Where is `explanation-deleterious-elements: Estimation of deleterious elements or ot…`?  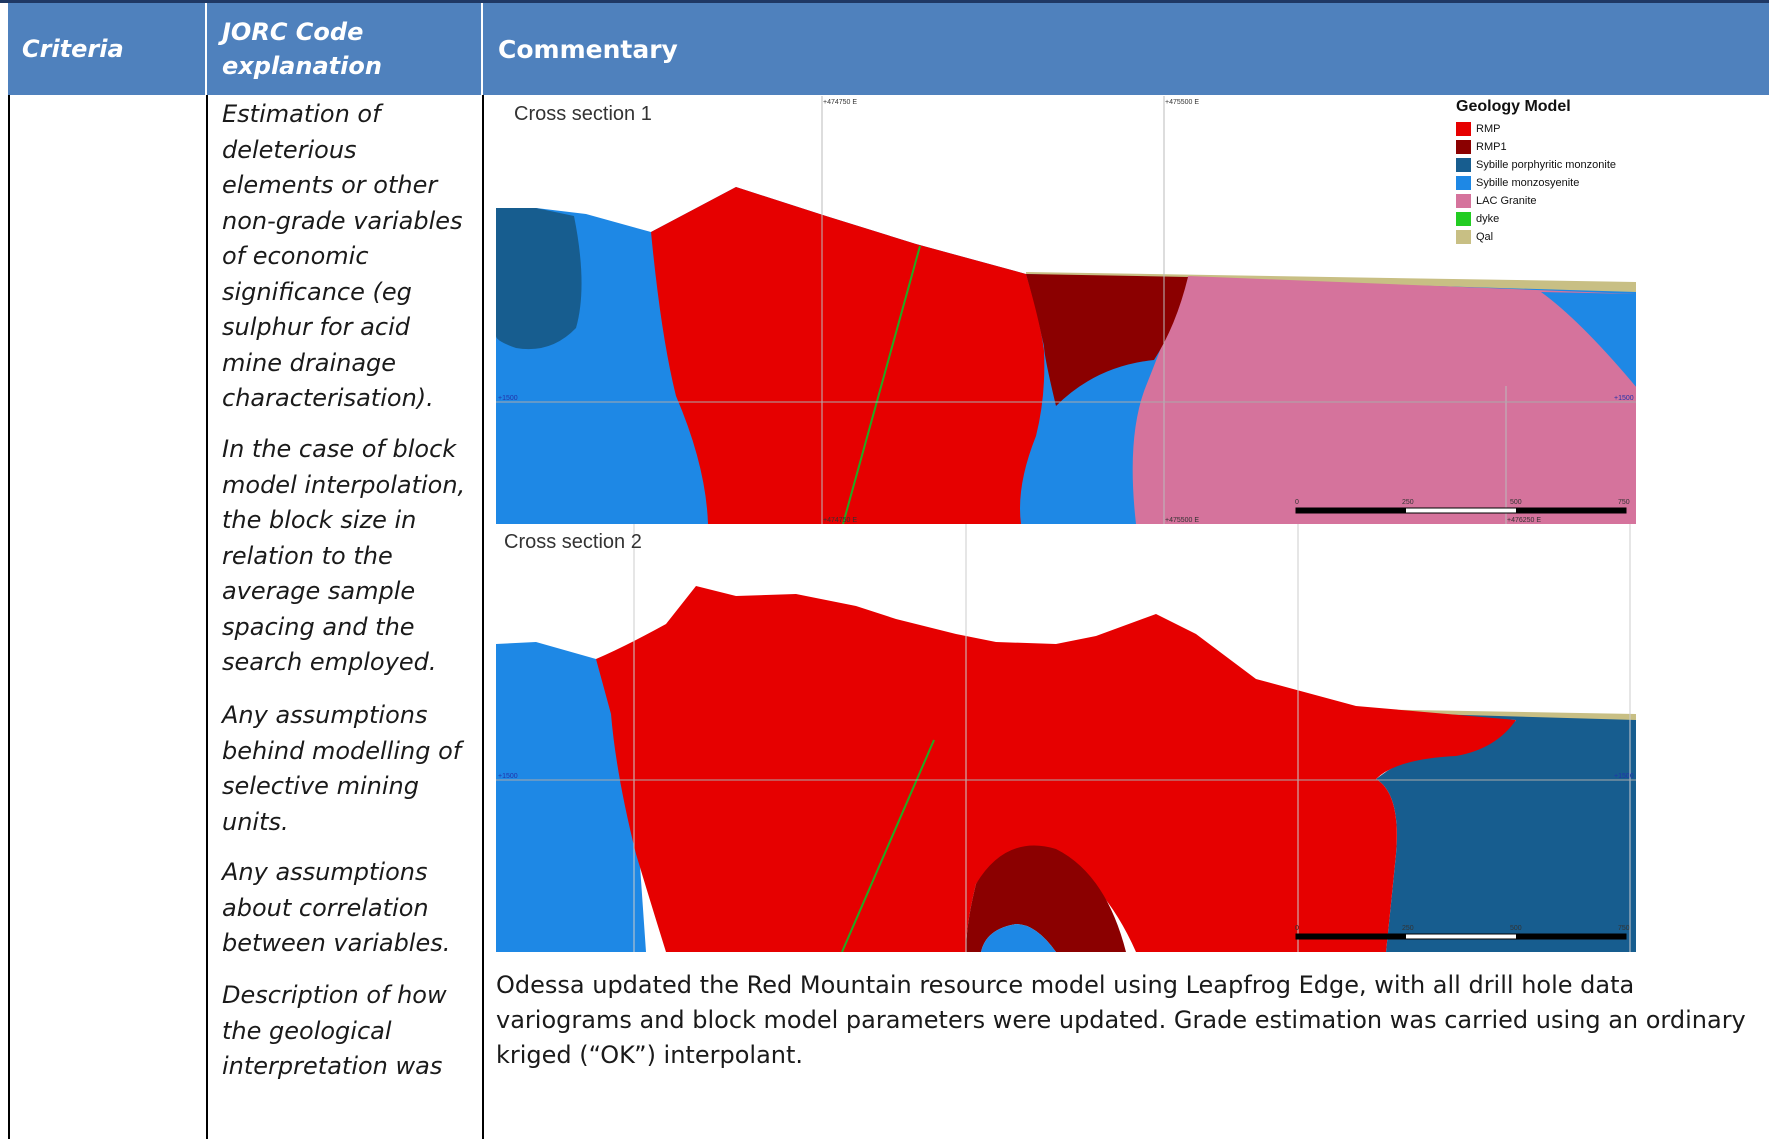
explanation-deleterious-elements: Estimation of deleterious elements or ot… is located at coordinates (342, 256).